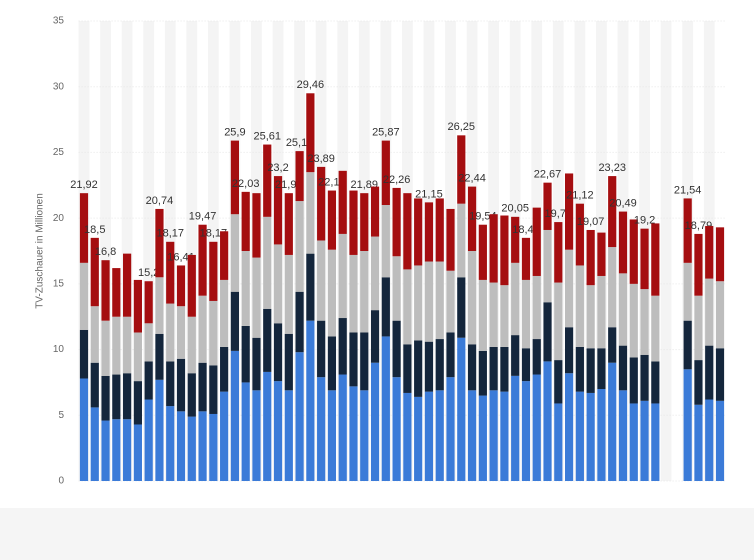 The height and width of the screenshot is (560, 754). Describe the element at coordinates (61, 481) in the screenshot. I see `y-tick-label: 0` at that location.